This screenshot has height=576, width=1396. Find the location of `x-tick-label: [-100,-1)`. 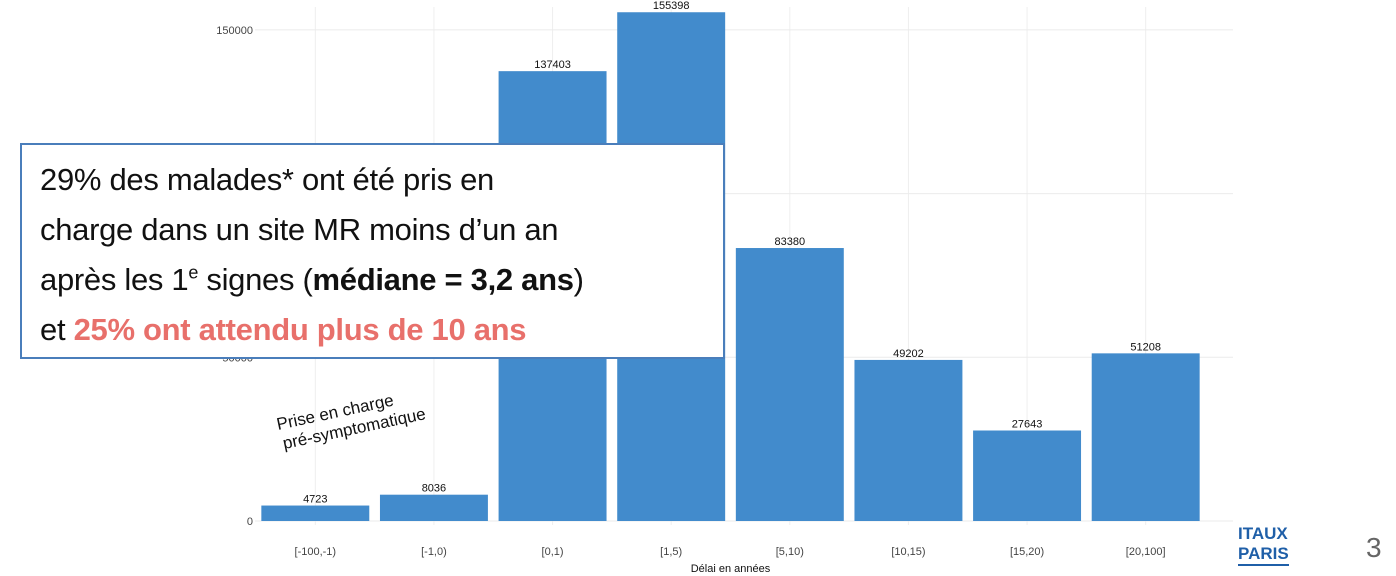

x-tick-label: [-100,-1) is located at coordinates (316, 552).